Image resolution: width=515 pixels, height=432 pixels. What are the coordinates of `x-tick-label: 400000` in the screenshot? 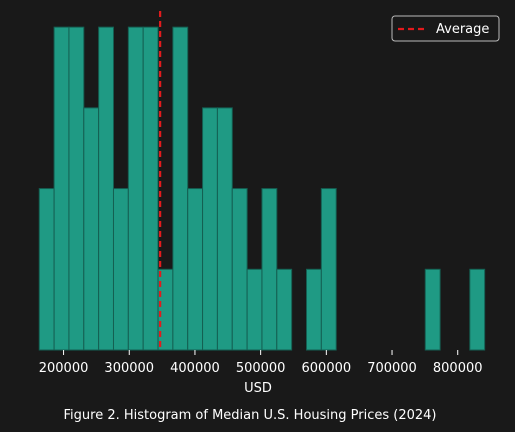 It's located at (195, 368).